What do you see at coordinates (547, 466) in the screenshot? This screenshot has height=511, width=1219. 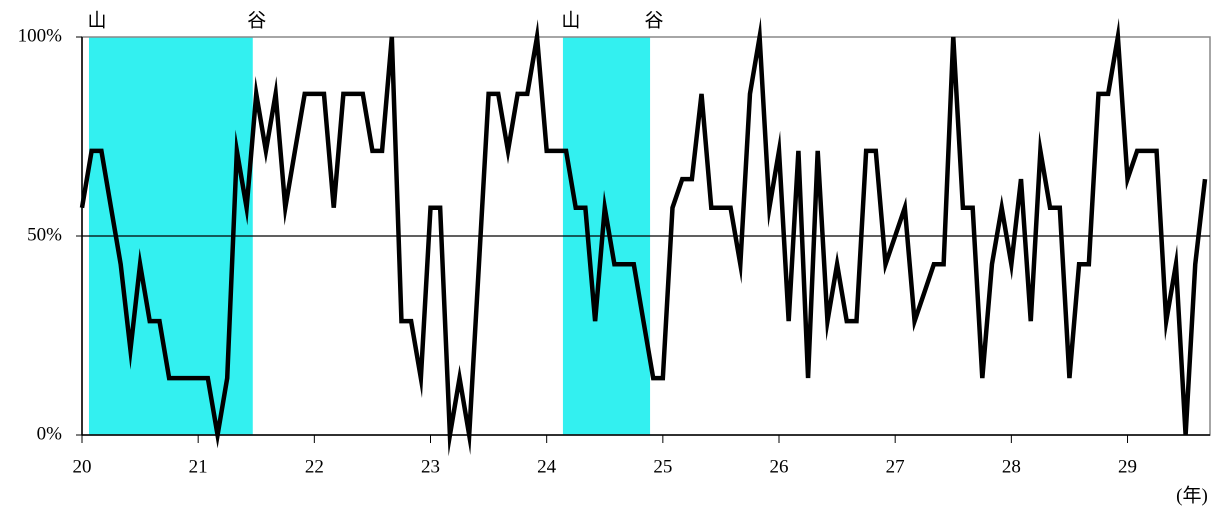 I see `x-tick-label: 24` at bounding box center [547, 466].